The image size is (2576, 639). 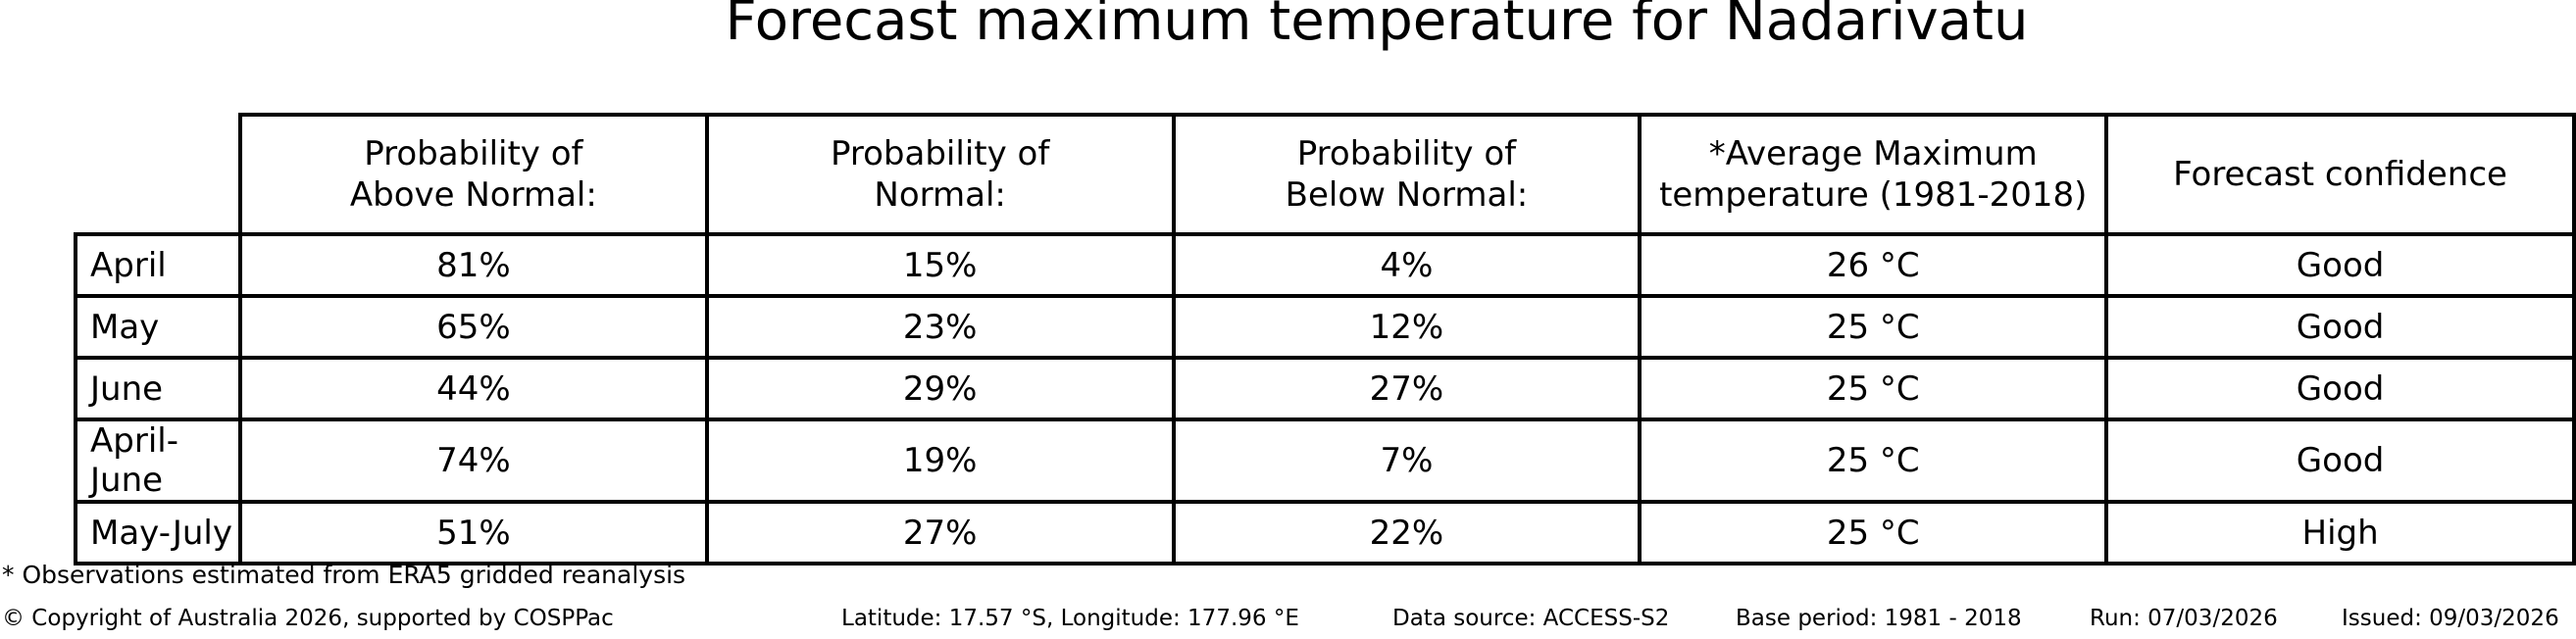 What do you see at coordinates (2340, 532) in the screenshot?
I see `cell-forecast-confidence: High` at bounding box center [2340, 532].